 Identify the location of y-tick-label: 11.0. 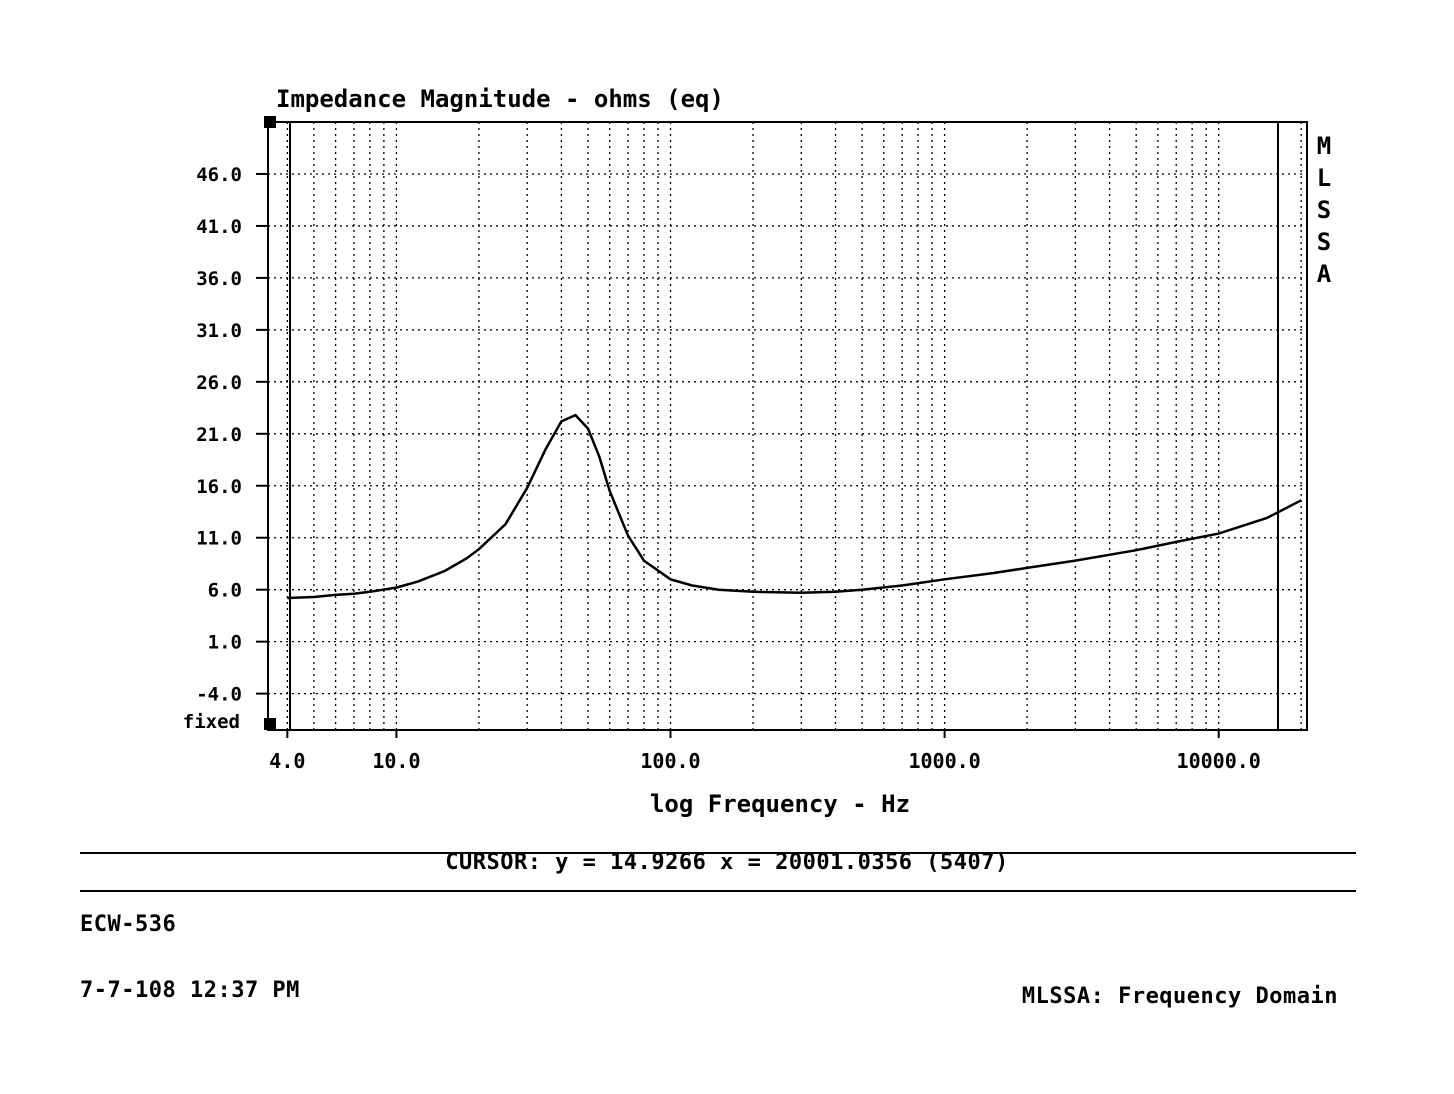
(219, 539).